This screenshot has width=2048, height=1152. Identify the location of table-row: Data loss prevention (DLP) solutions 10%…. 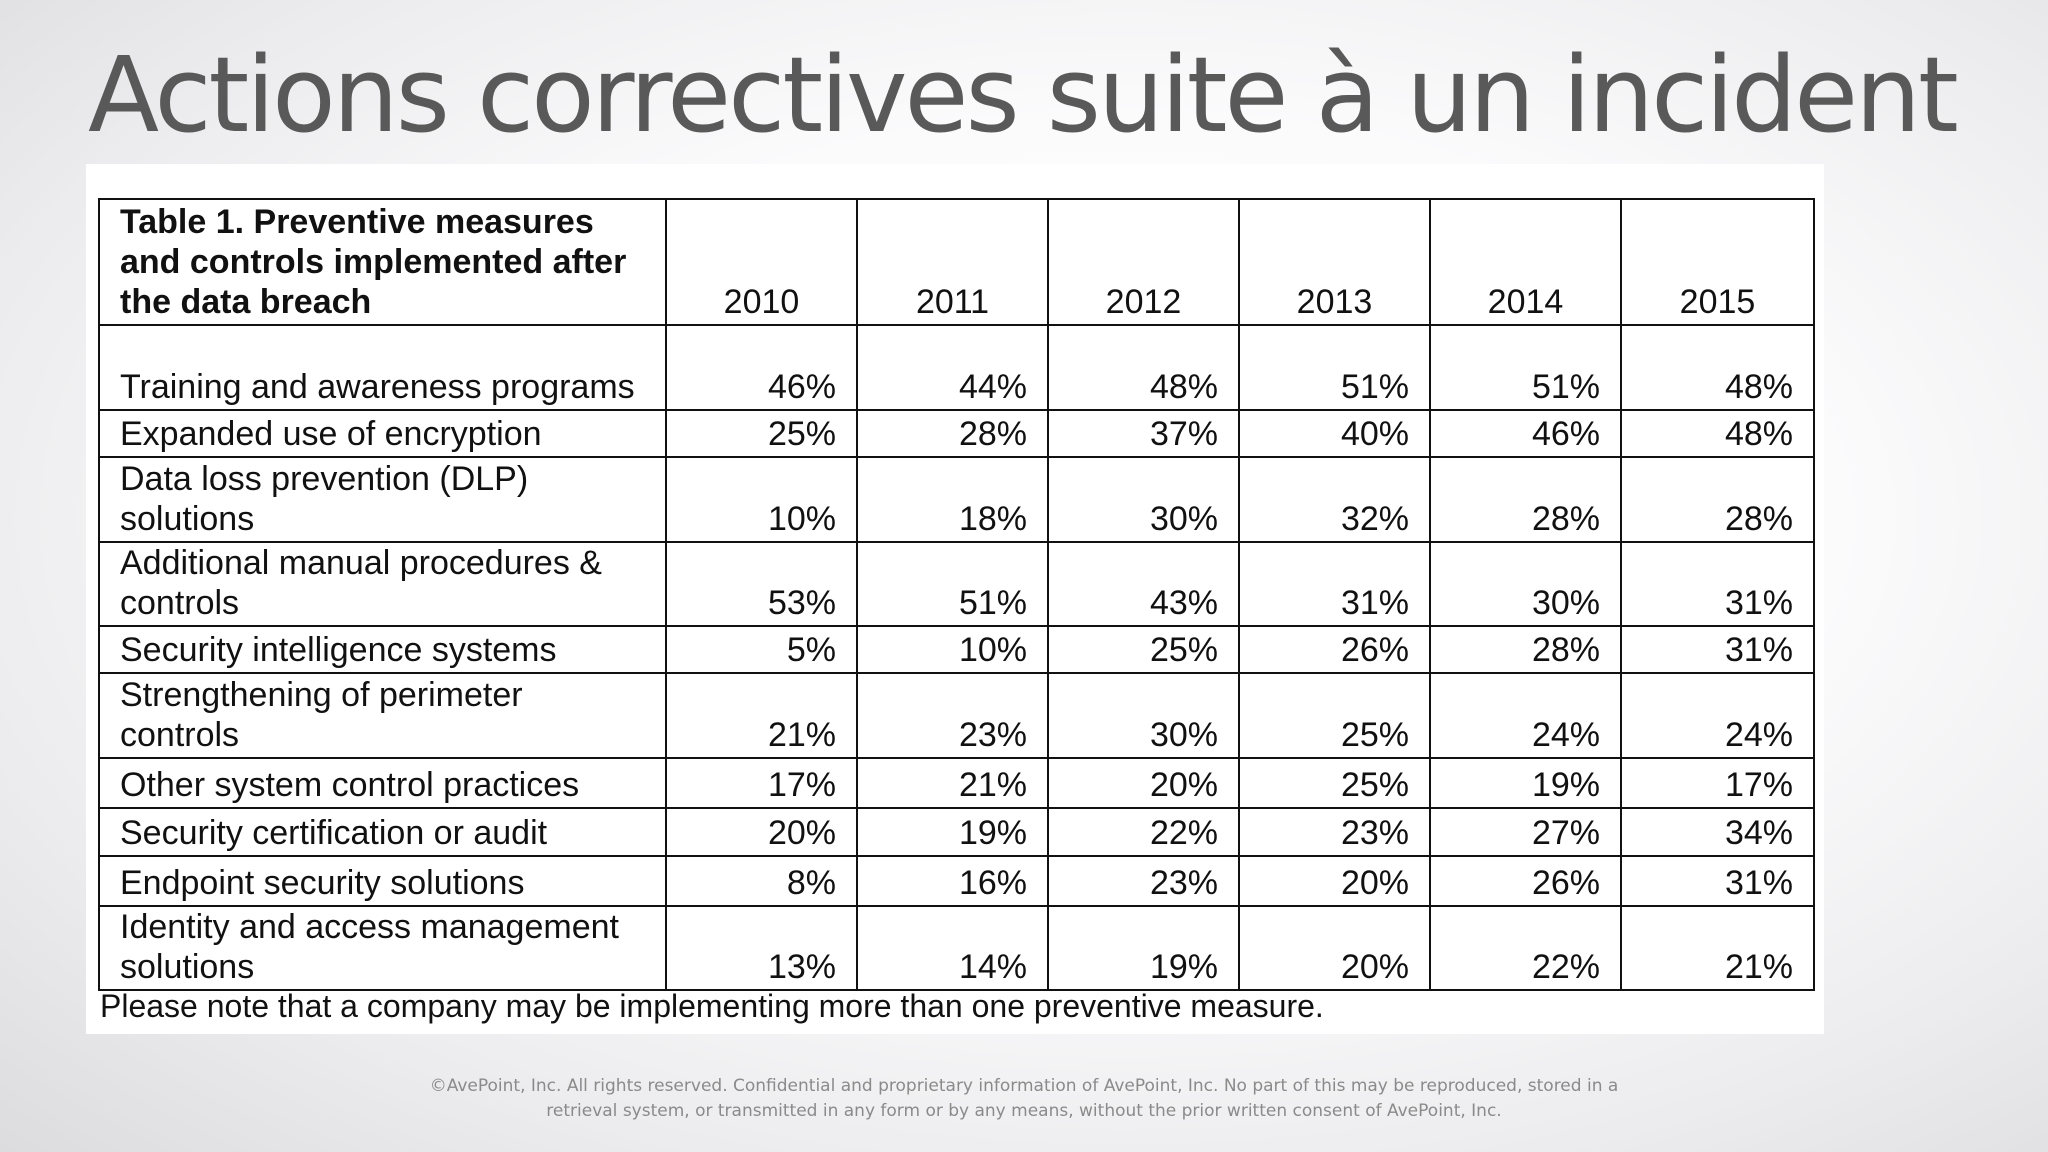
(956, 499).